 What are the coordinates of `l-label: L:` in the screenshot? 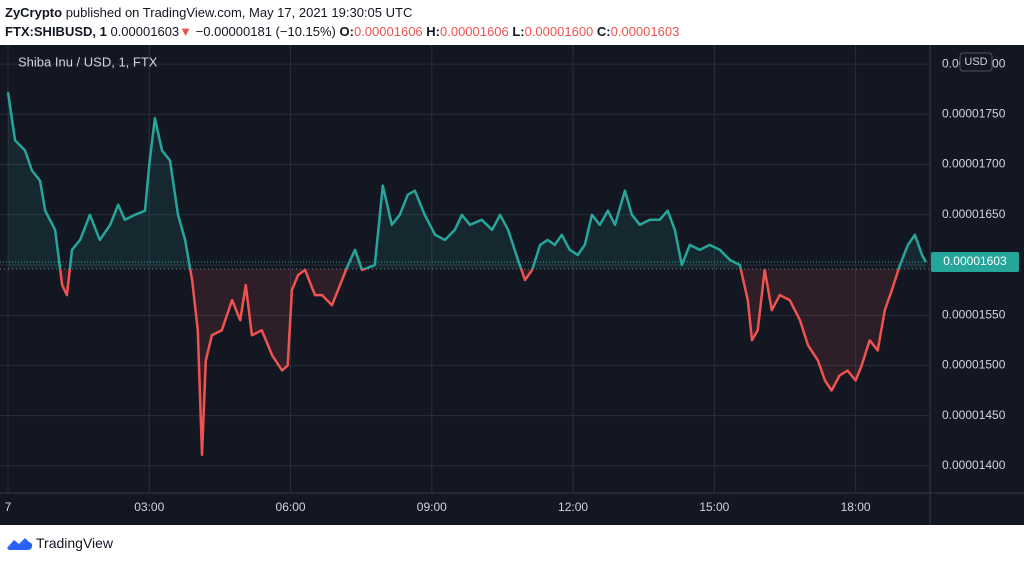 It's located at (518, 31).